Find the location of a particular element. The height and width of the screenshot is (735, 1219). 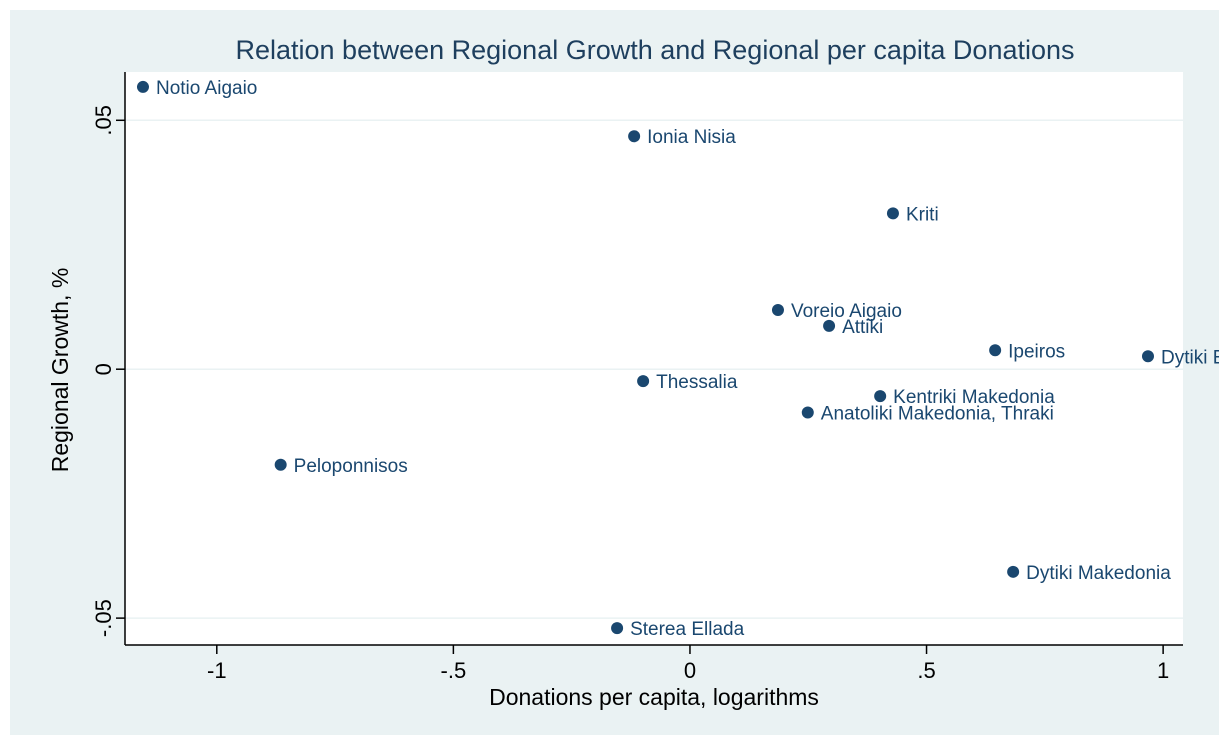

x-tick-label: 1 is located at coordinates (1163, 670).